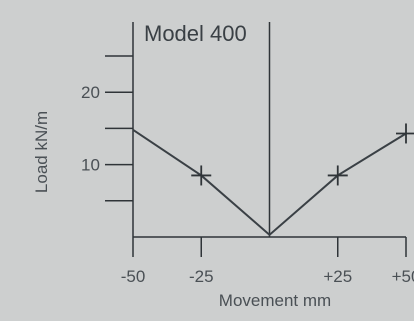 The height and width of the screenshot is (321, 414). Describe the element at coordinates (41, 152) in the screenshot. I see `y-axis-label: Load kN/m` at that location.